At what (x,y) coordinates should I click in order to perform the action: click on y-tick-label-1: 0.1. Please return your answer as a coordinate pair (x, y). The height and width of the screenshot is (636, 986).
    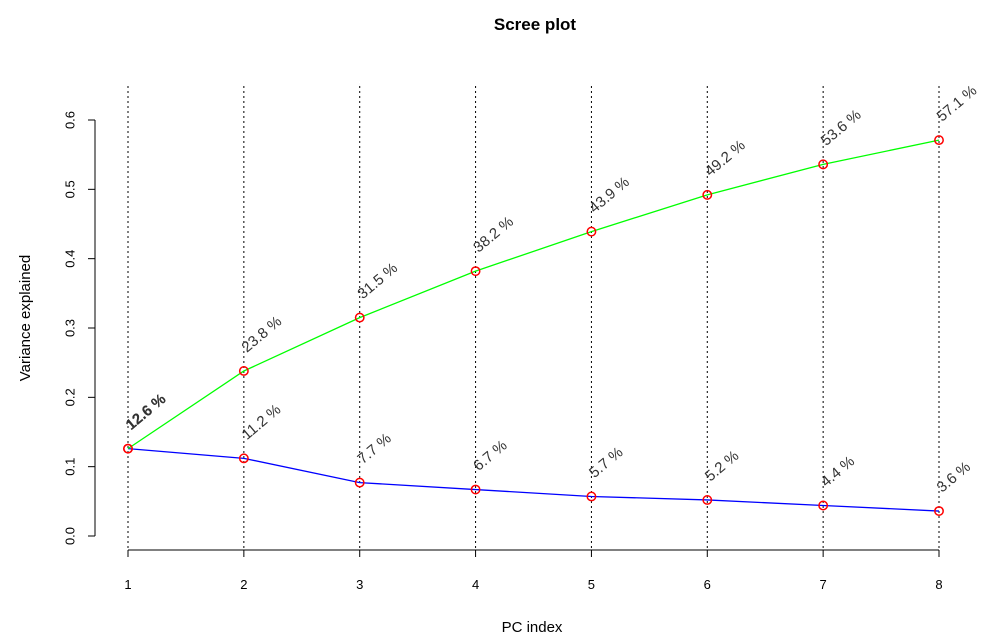
    Looking at the image, I should click on (70, 467).